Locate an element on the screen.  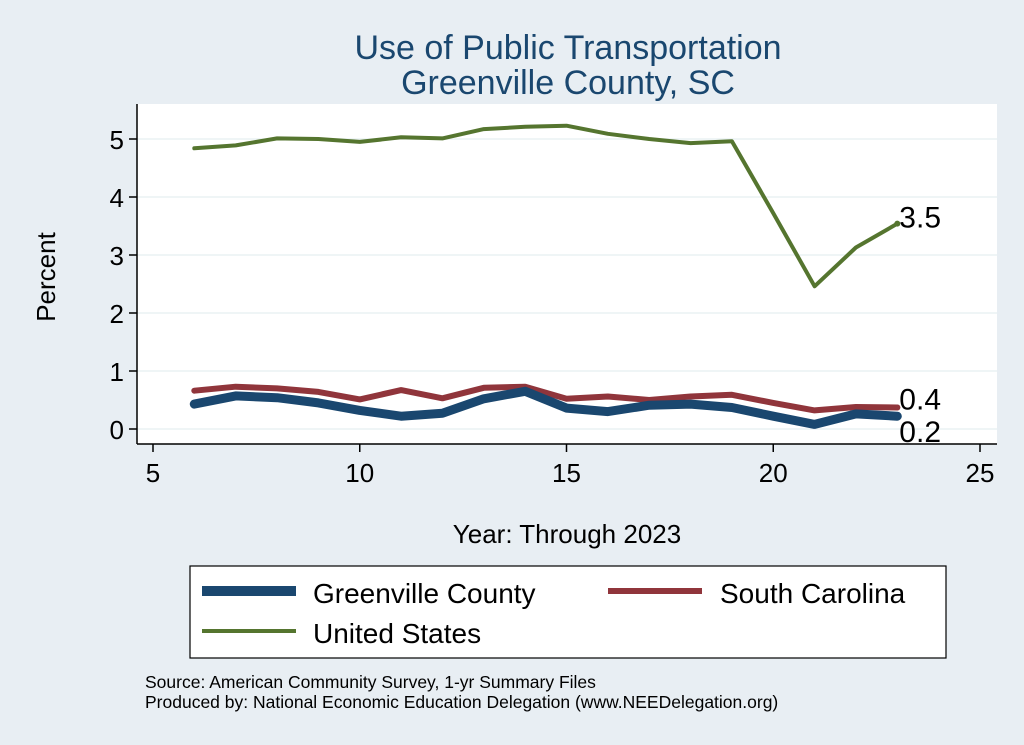
x-tick-label: 25 is located at coordinates (980, 473).